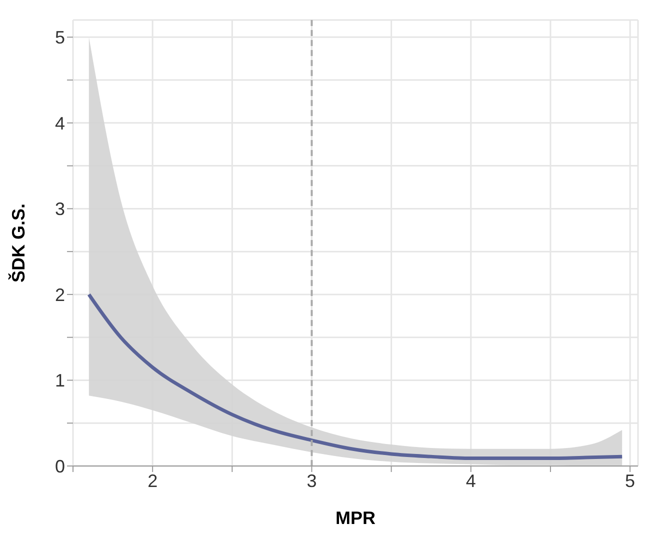 This screenshot has width=655, height=544. What do you see at coordinates (153, 480) in the screenshot?
I see `x-tick-label: 2` at bounding box center [153, 480].